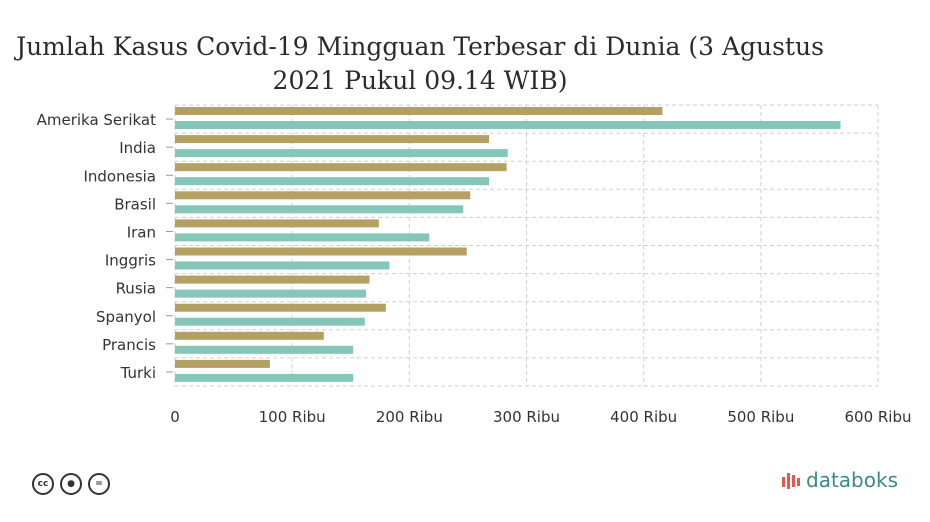  Describe the element at coordinates (852, 480) in the screenshot. I see `brand-name: databoks` at that location.